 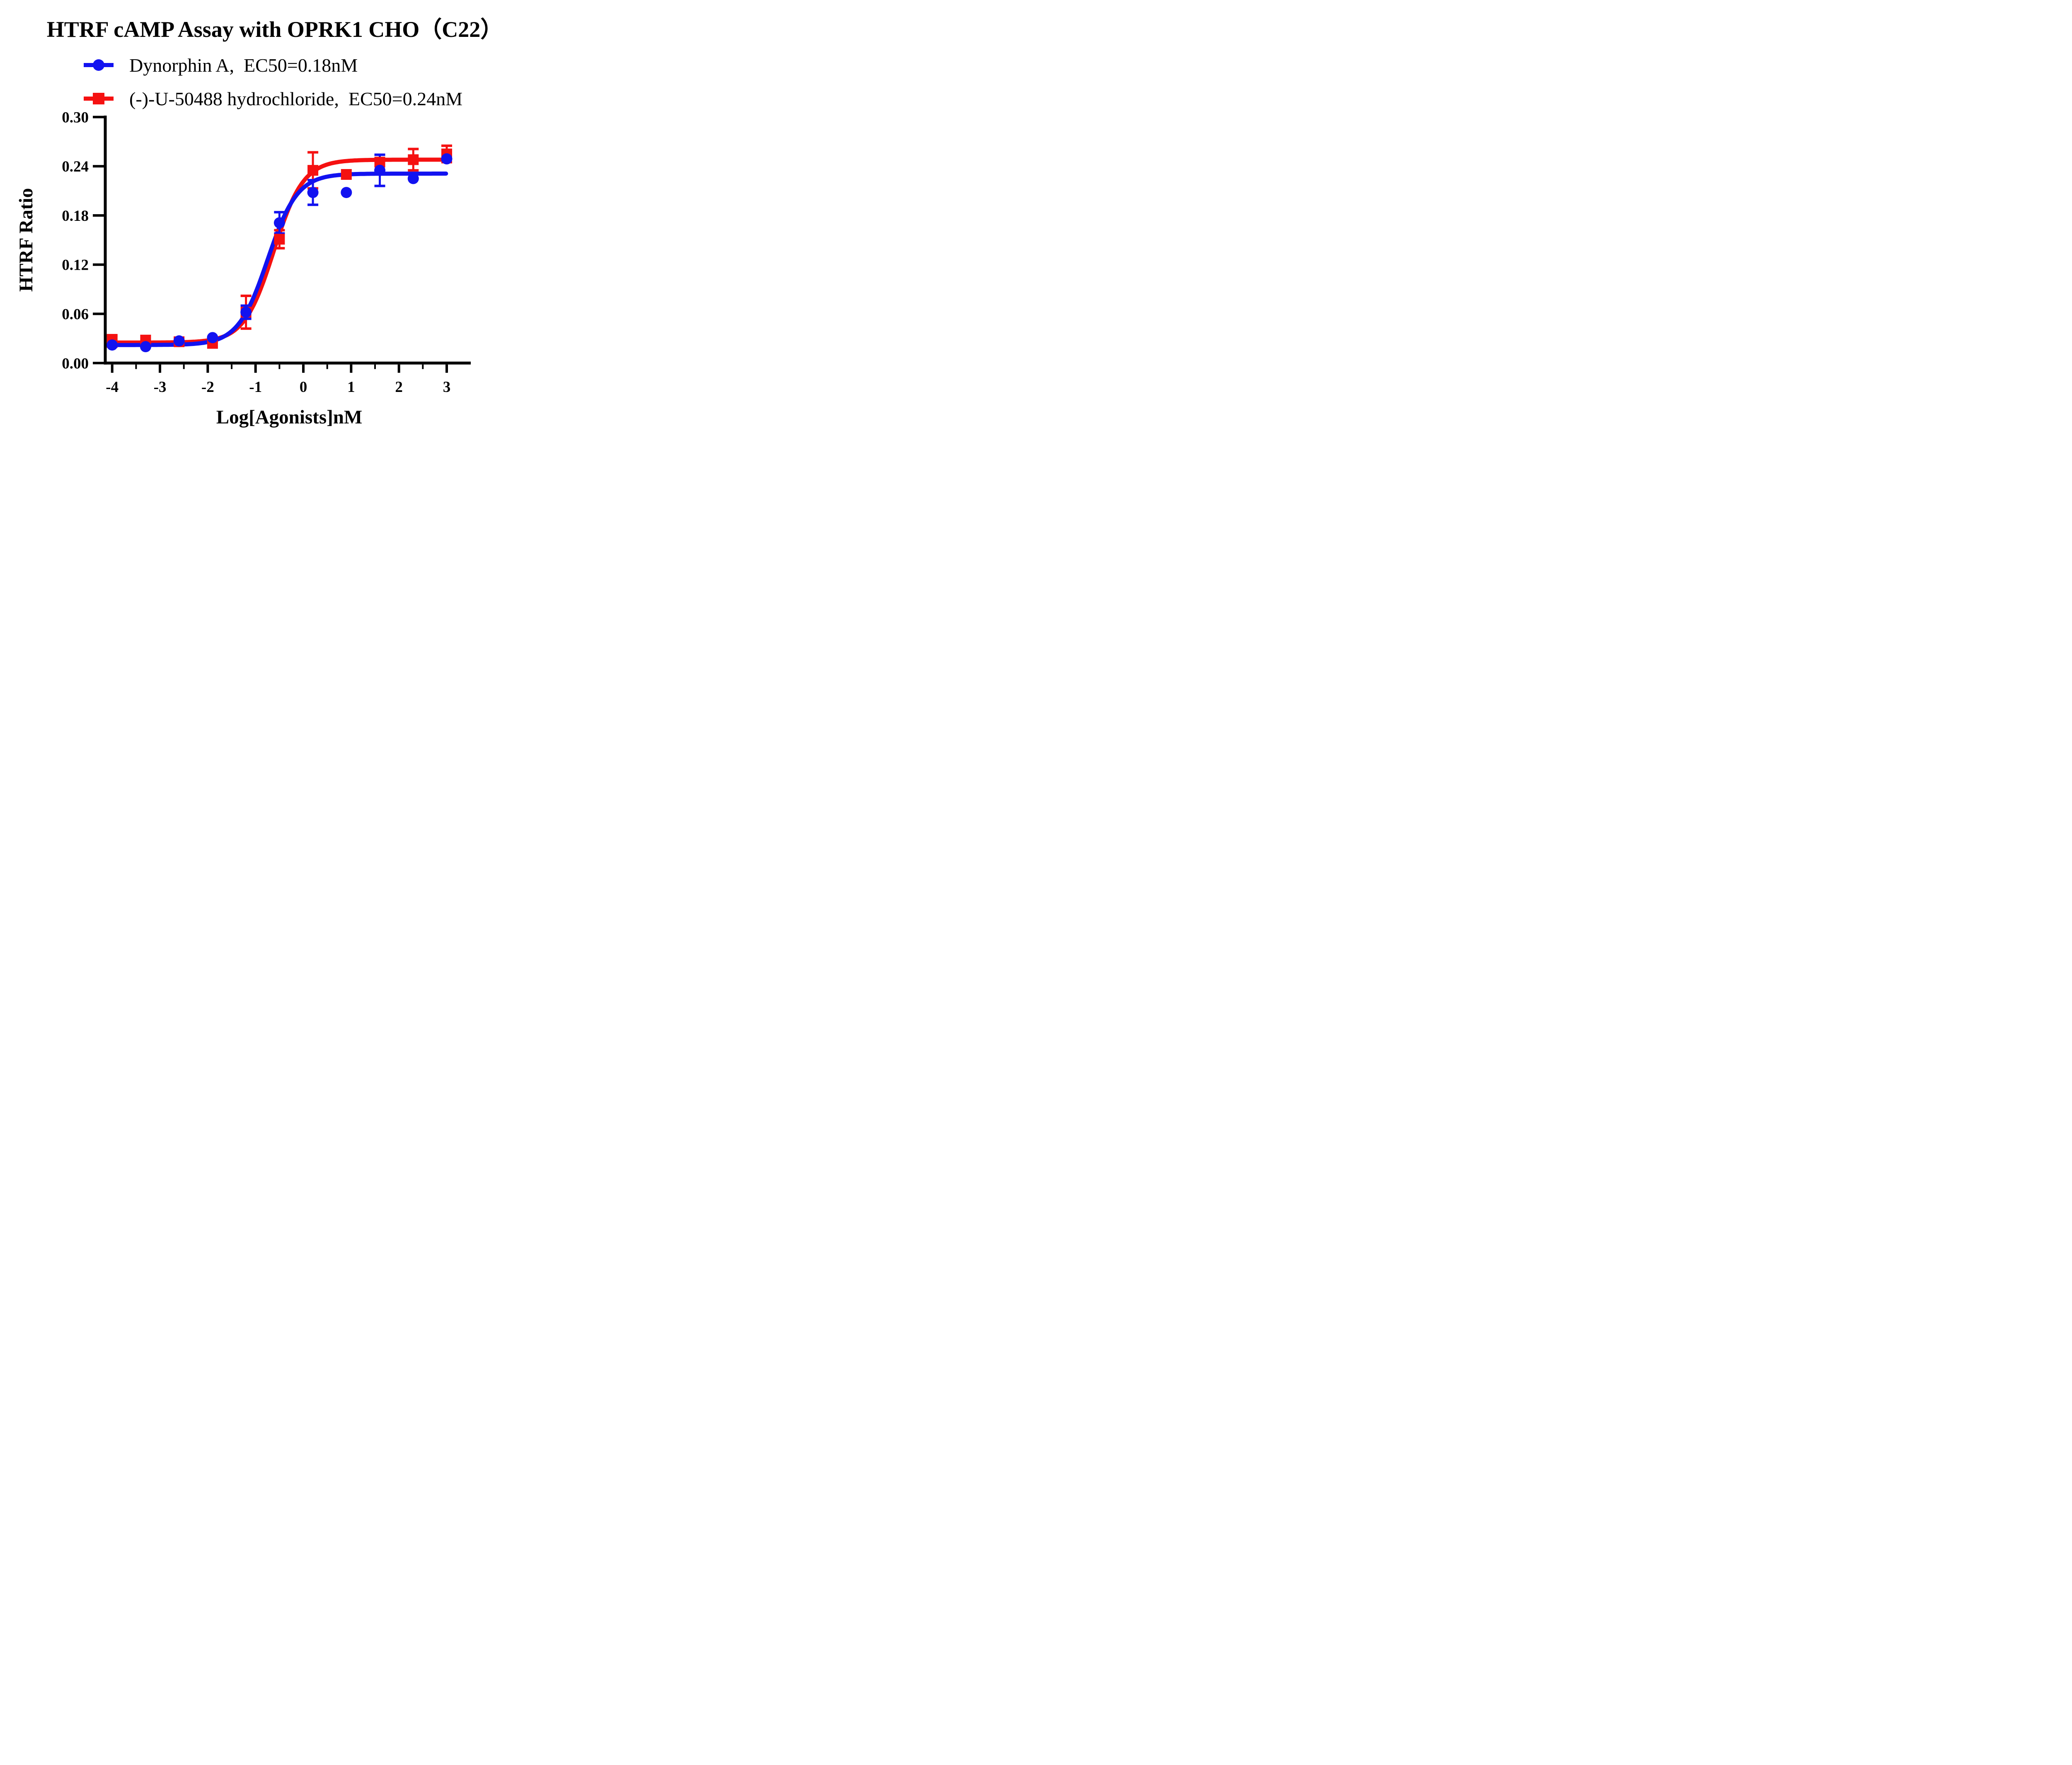 What do you see at coordinates (277, 259) in the screenshot?
I see `fit-curve-dynorphin-a` at bounding box center [277, 259].